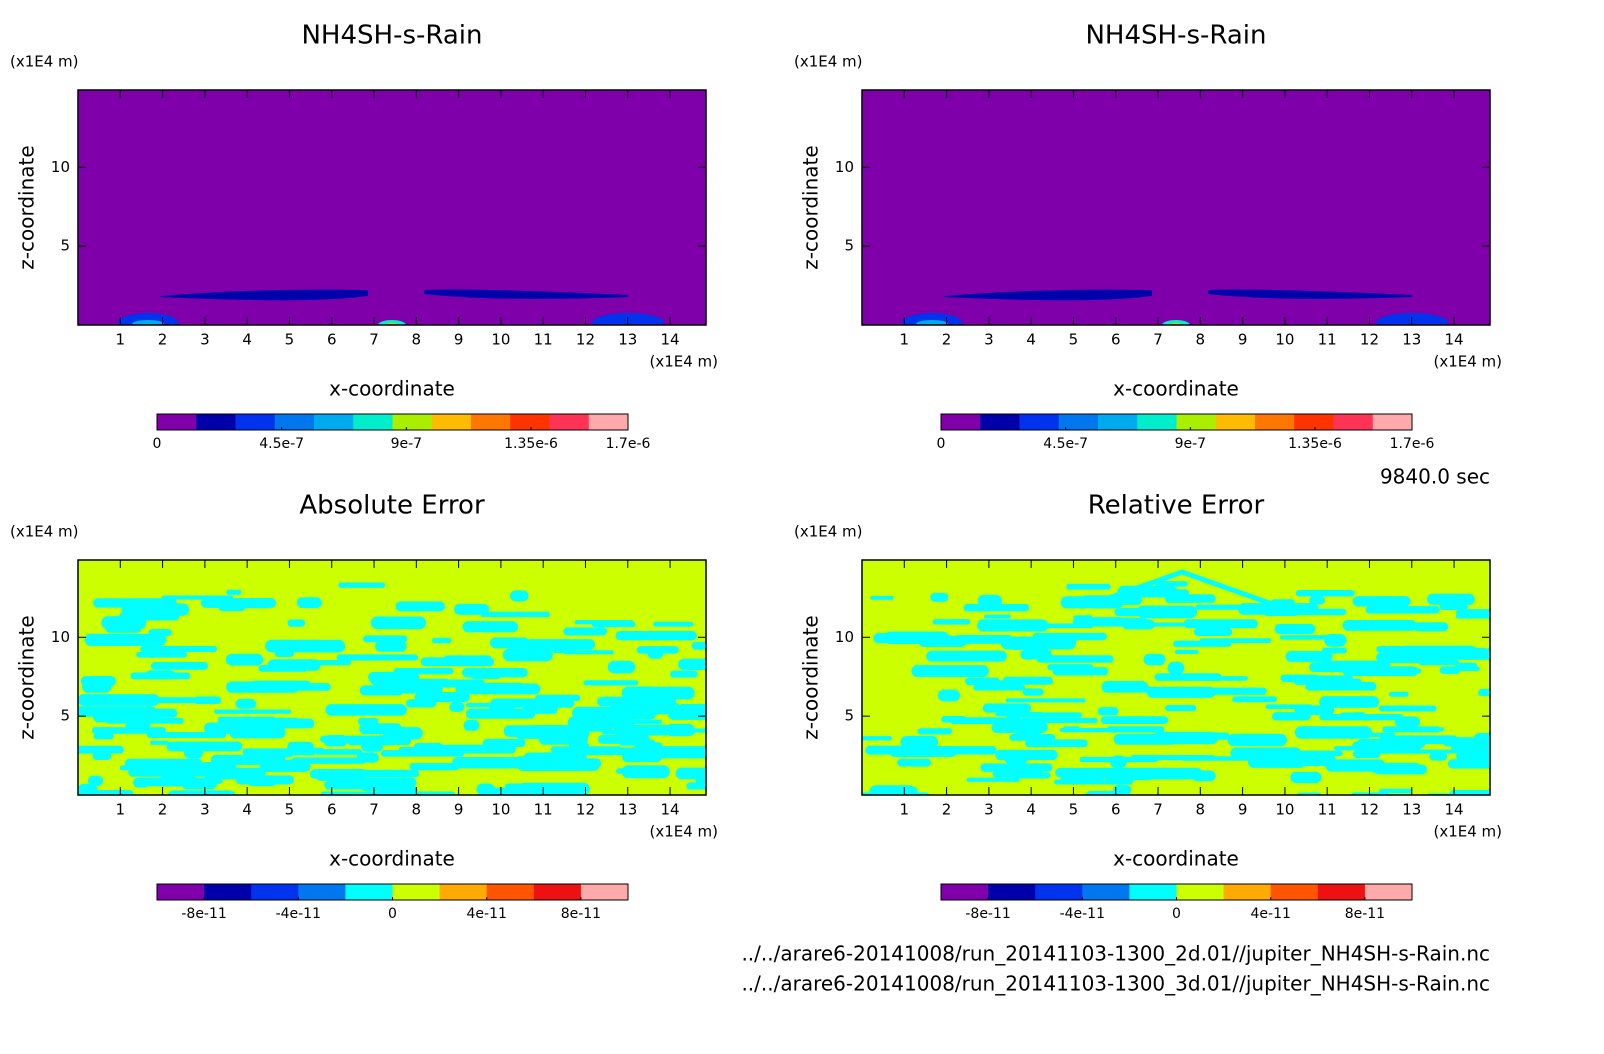 This screenshot has width=1604, height=1054. Describe the element at coordinates (392, 914) in the screenshot. I see `colorbar-tick-label: 0` at that location.